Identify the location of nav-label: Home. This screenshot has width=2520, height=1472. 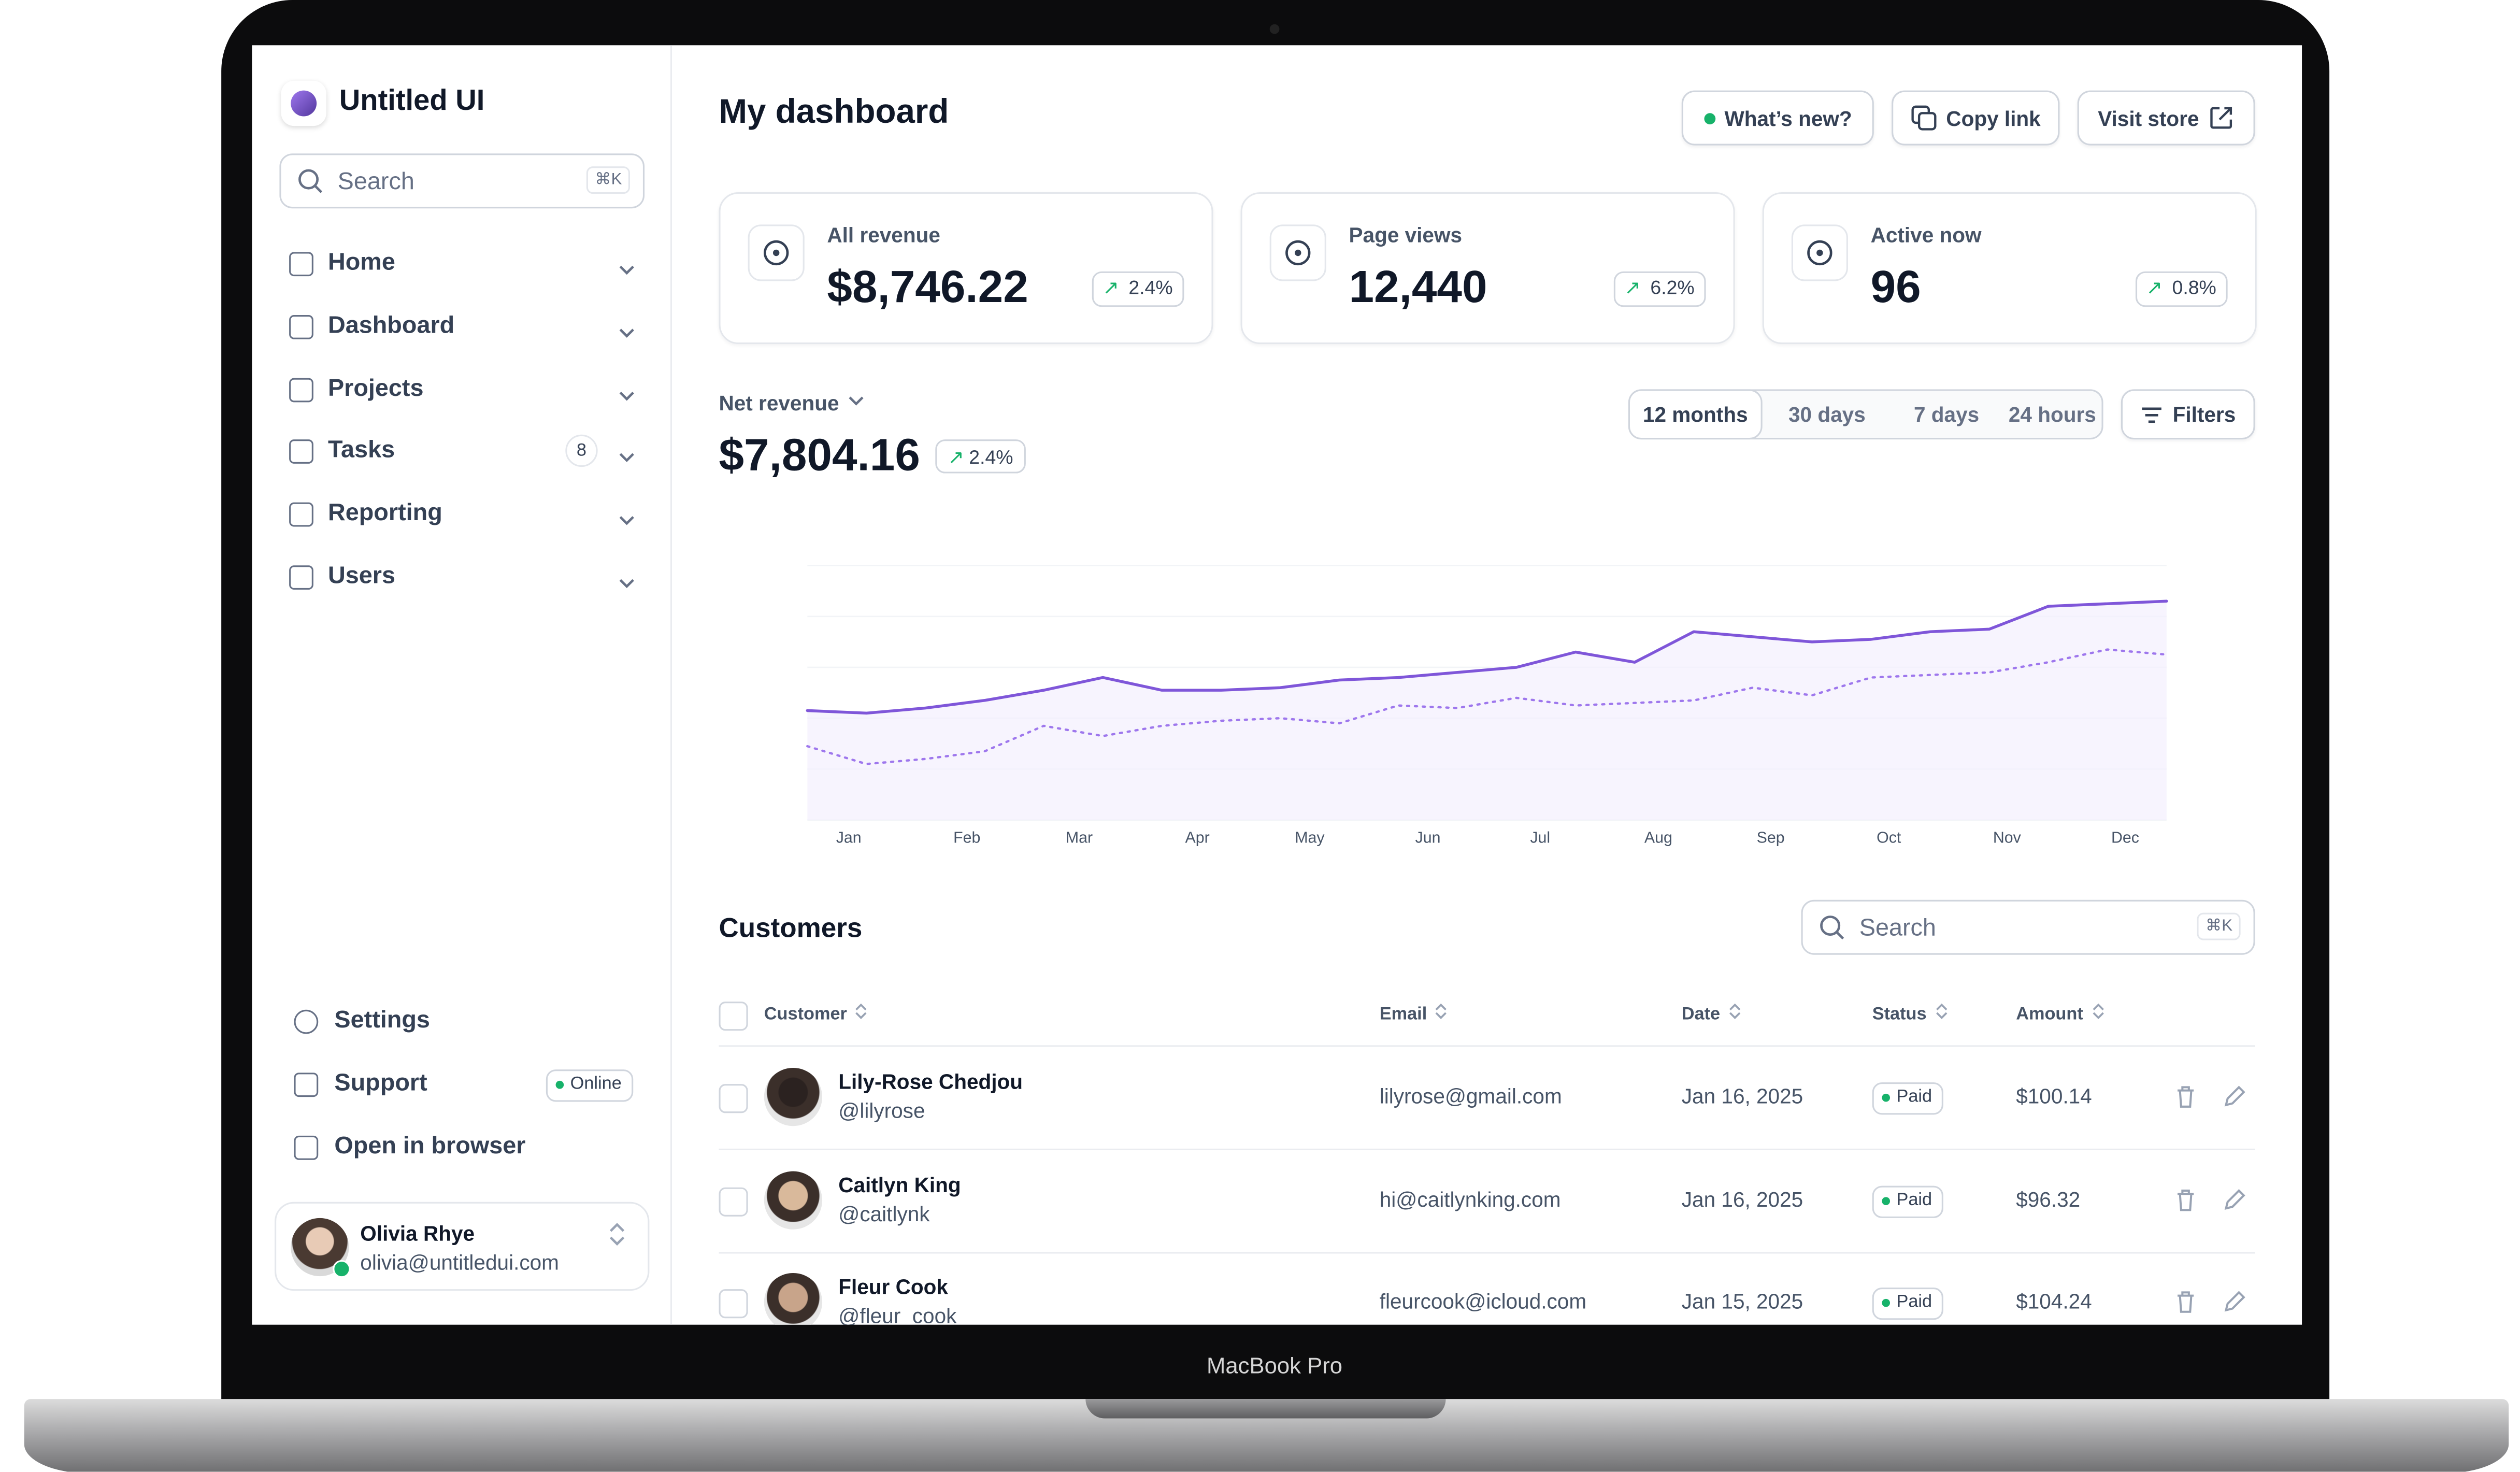
(361, 263).